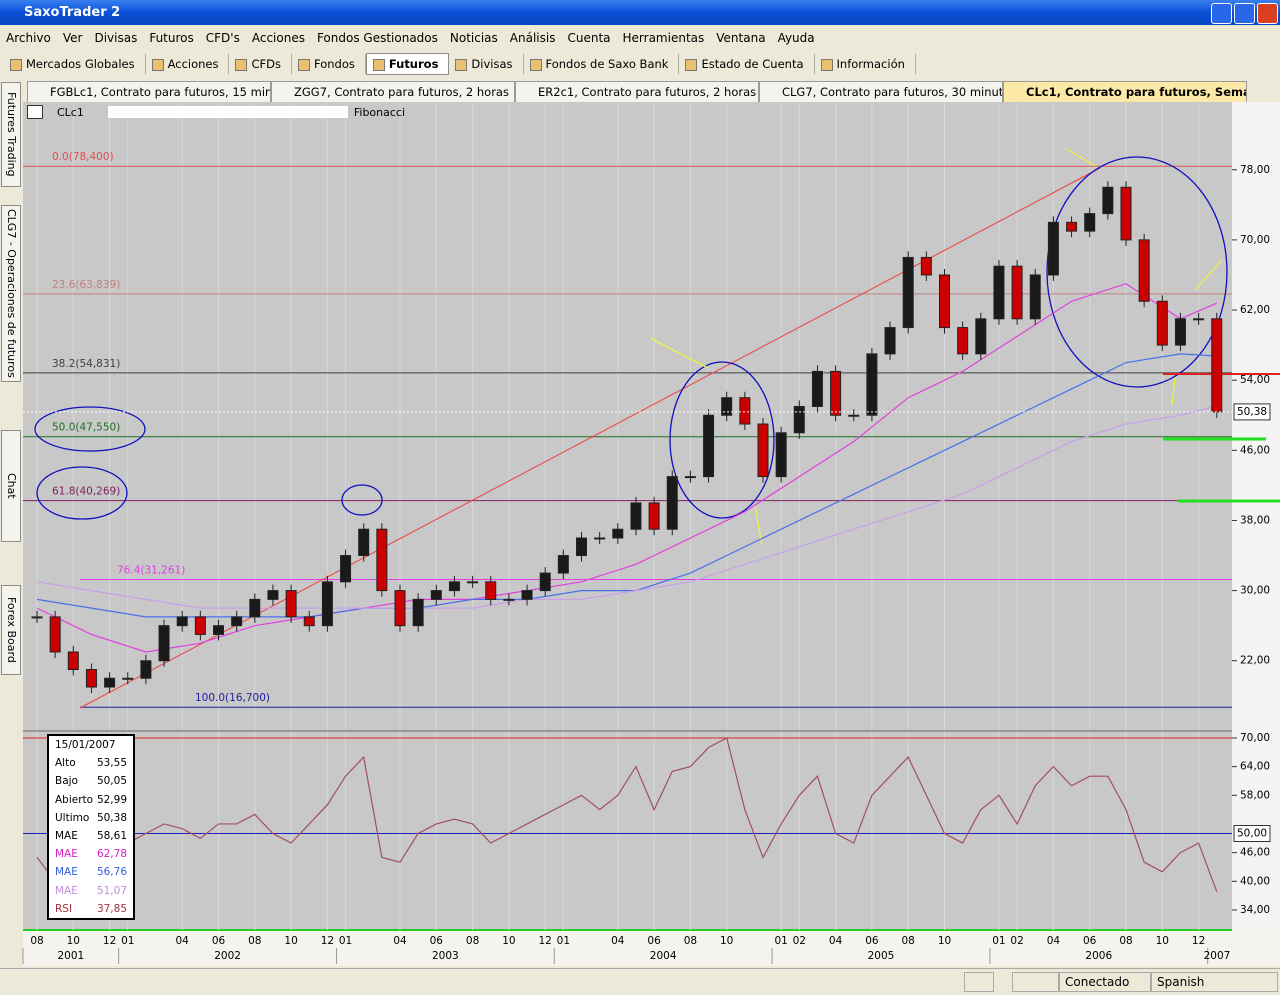 The width and height of the screenshot is (1280, 995). I want to click on y-tick-label: 22,00, so click(1255, 661).